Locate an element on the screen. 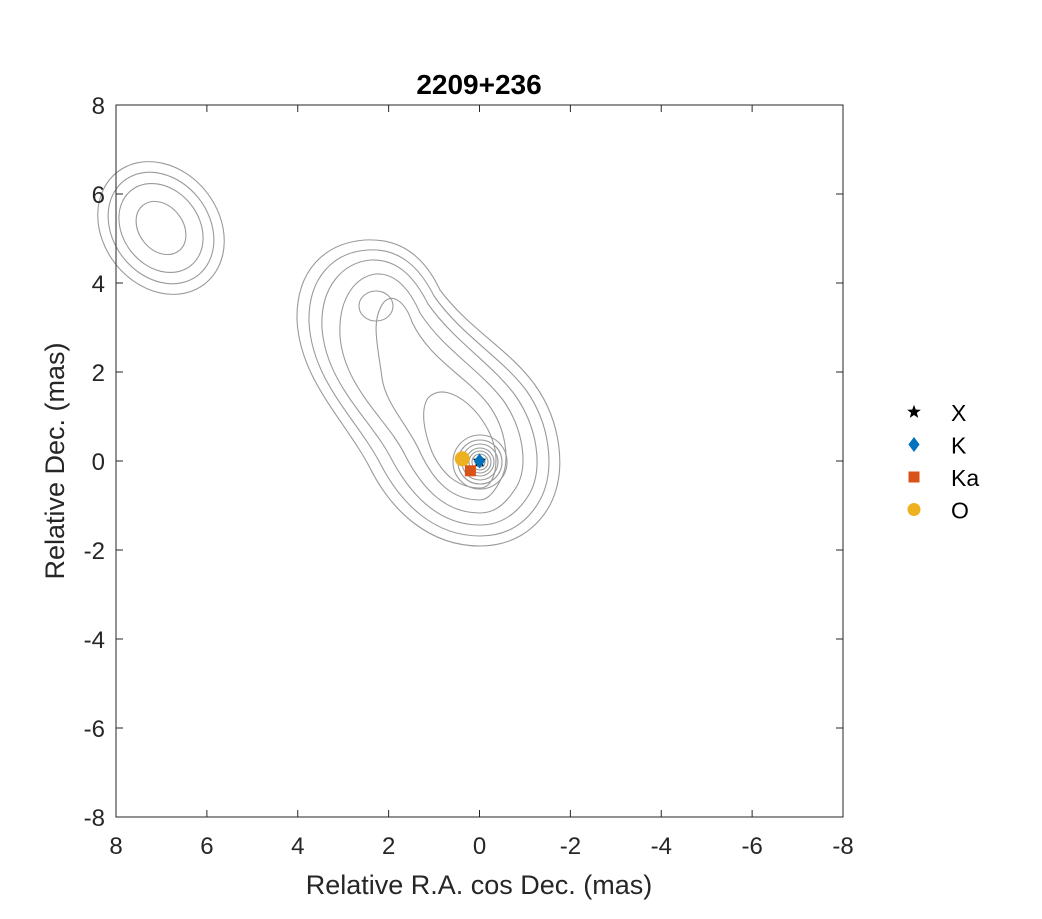  y-tick-label: 8 is located at coordinates (98, 106).